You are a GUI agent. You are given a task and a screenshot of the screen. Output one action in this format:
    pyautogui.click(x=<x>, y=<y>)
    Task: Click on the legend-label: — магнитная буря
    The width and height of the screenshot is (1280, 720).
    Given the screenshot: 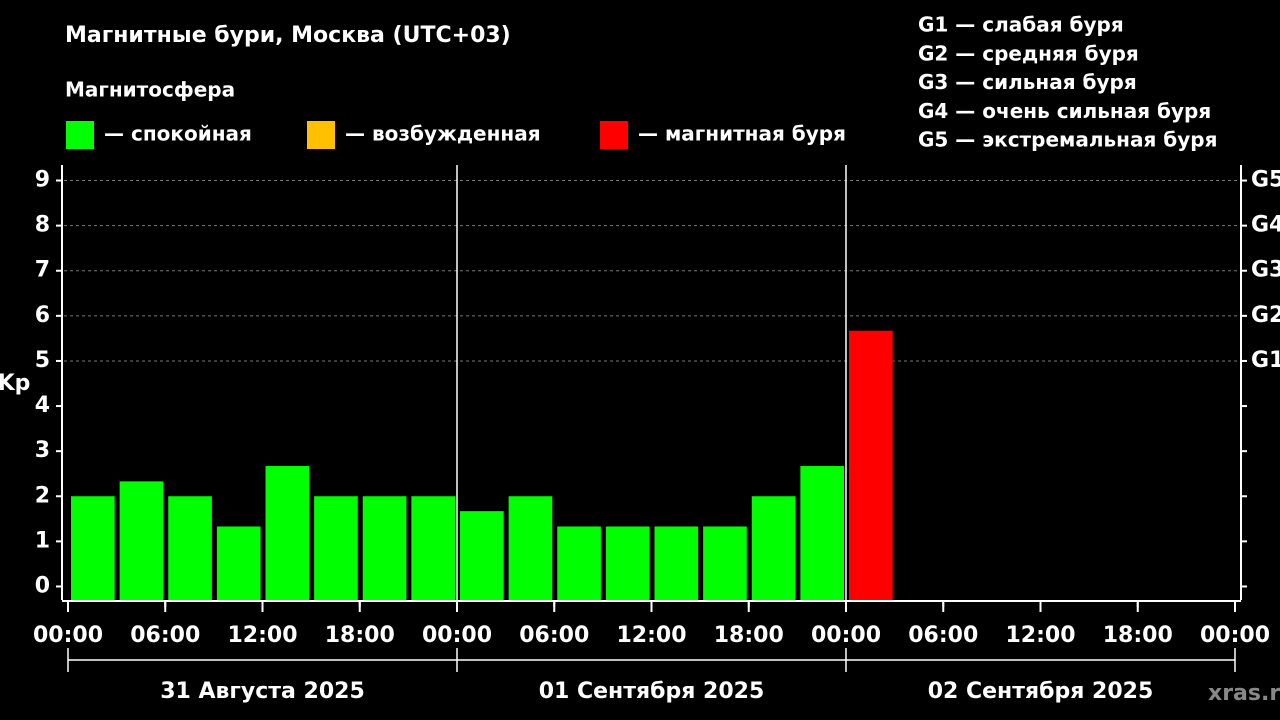 What is the action you would take?
    pyautogui.click(x=742, y=134)
    